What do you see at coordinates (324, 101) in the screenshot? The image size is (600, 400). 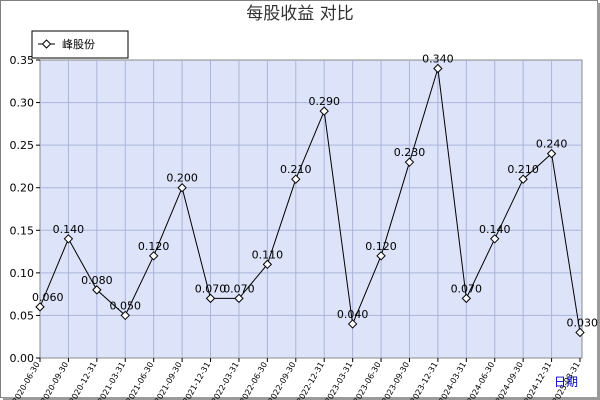 I see `data-label: 0.290` at bounding box center [324, 101].